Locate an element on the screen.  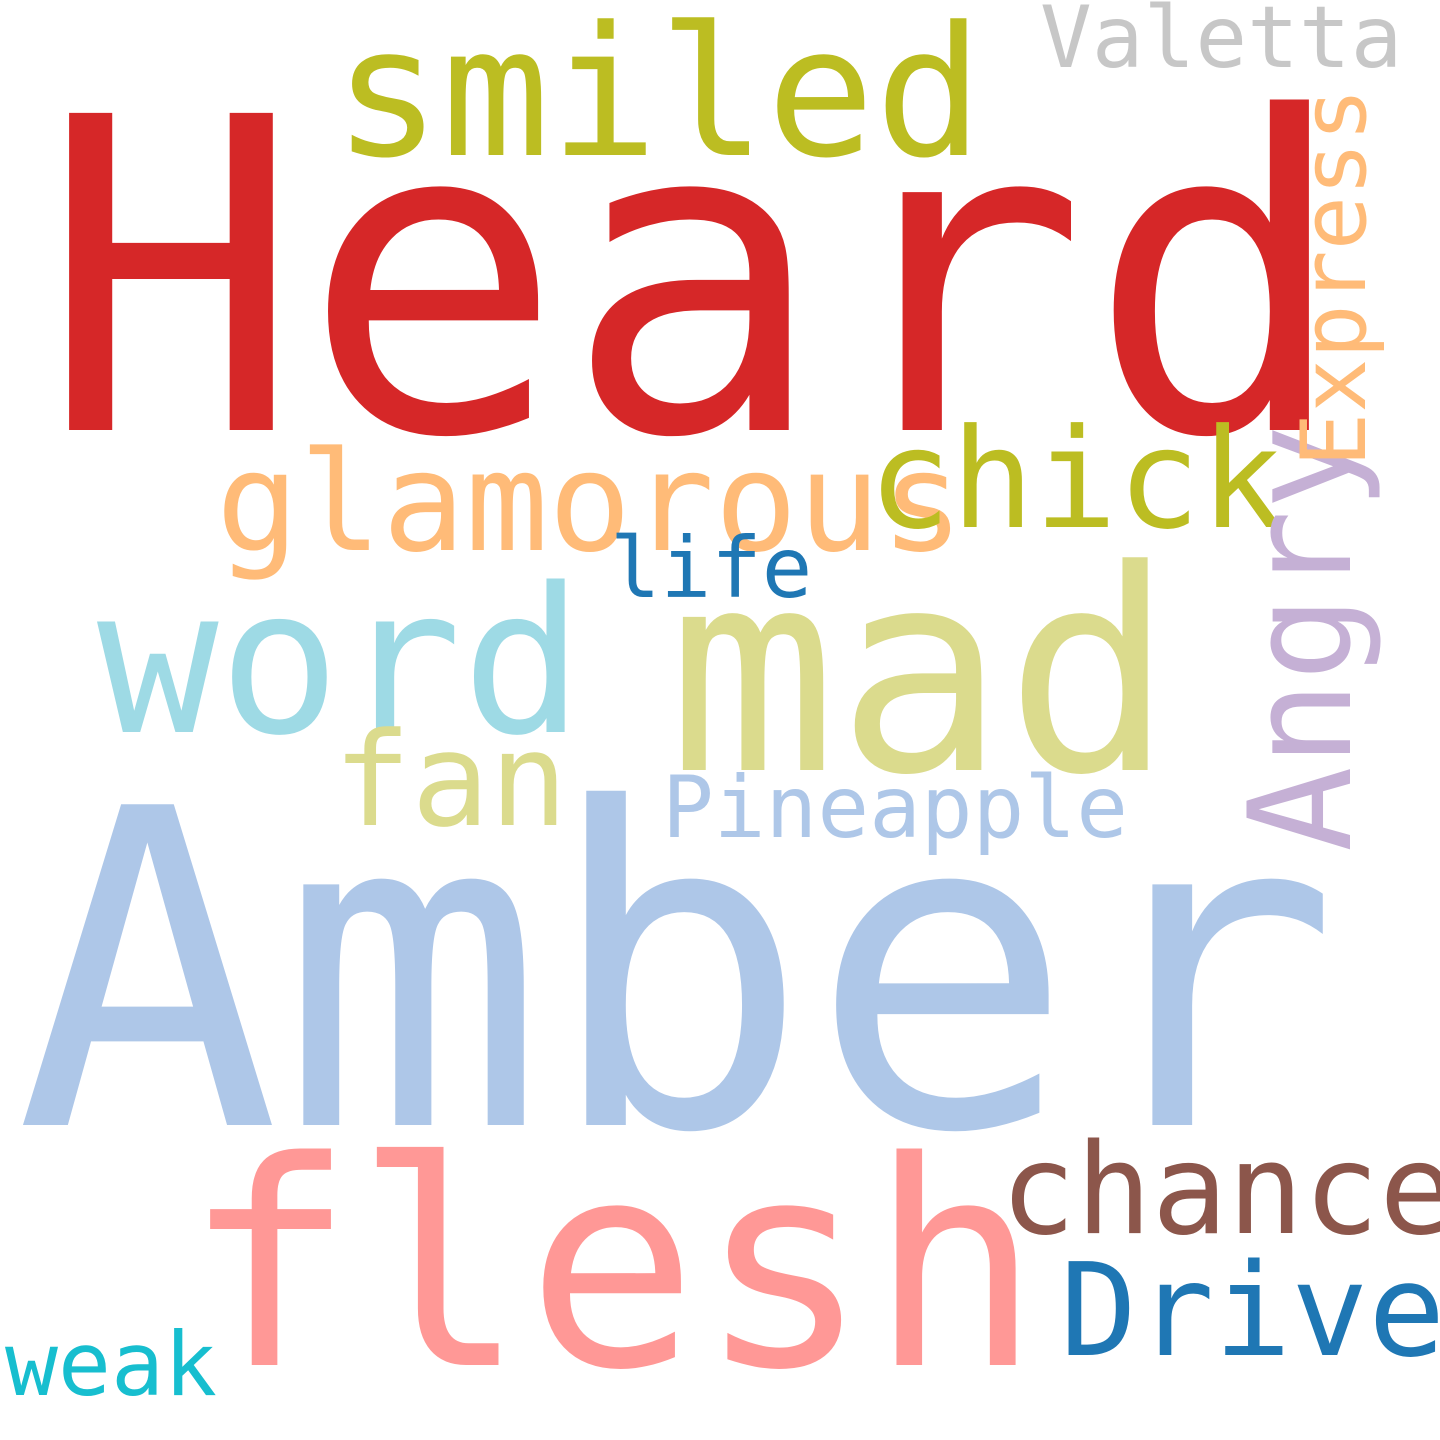
word-chance: chance is located at coordinates (1220, 1189).